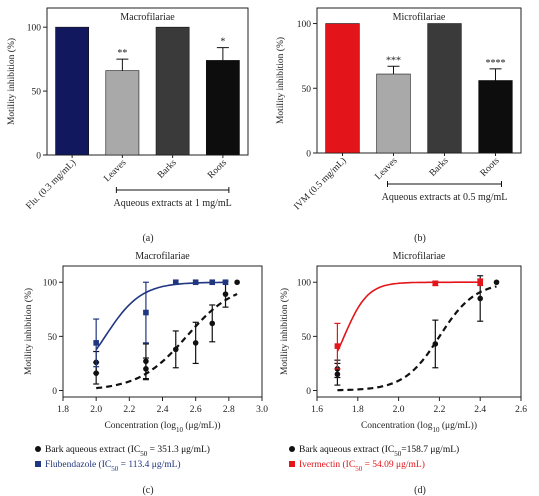 This screenshot has height=496, width=539. What do you see at coordinates (480, 410) in the screenshot?
I see `x-tick-label: 2.4` at bounding box center [480, 410].